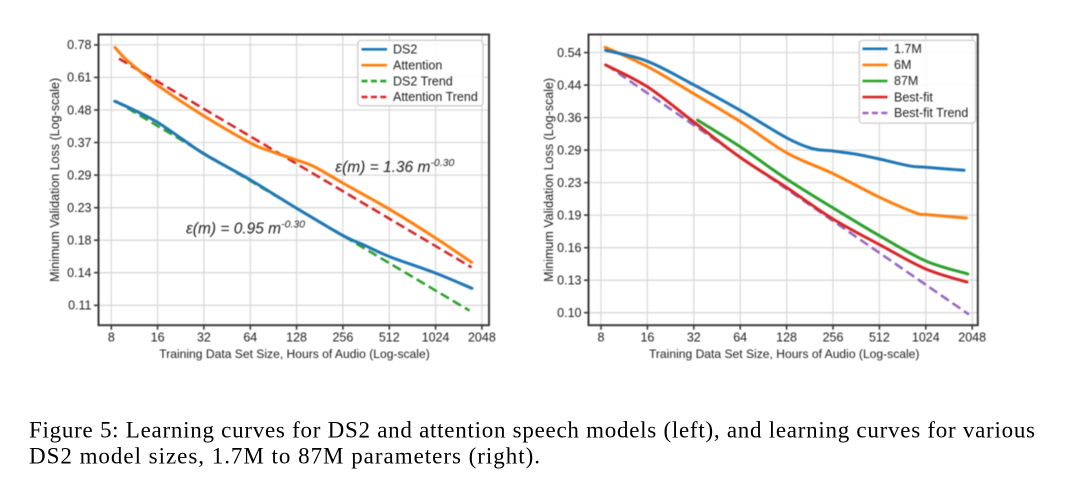 This screenshot has width=1080, height=496. Describe the element at coordinates (405, 50) in the screenshot. I see `svg-text: DS2` at that location.